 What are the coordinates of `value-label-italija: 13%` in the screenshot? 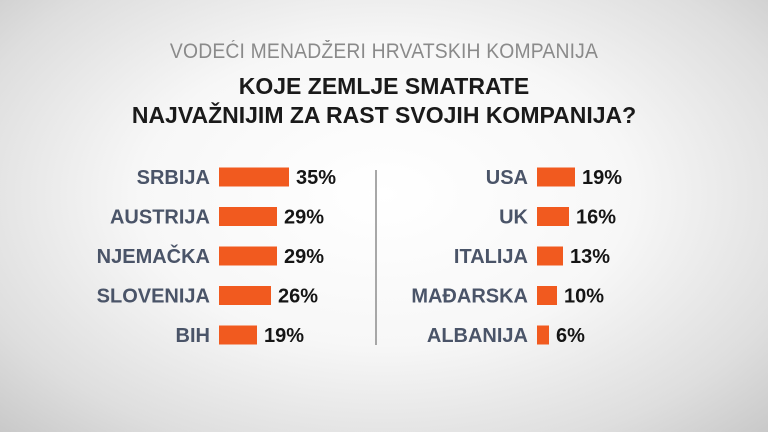 It's located at (590, 257).